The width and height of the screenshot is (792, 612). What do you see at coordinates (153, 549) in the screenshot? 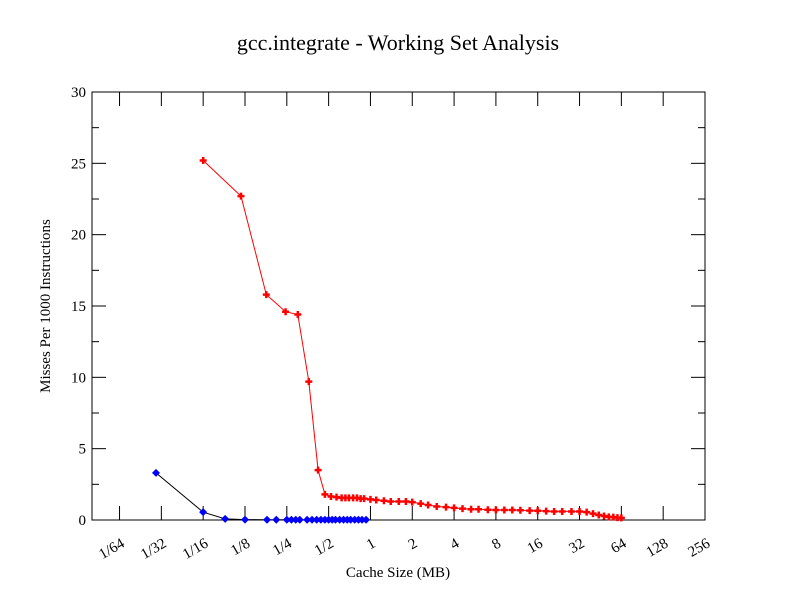
I see `x-tick-label: 1/32` at bounding box center [153, 549].